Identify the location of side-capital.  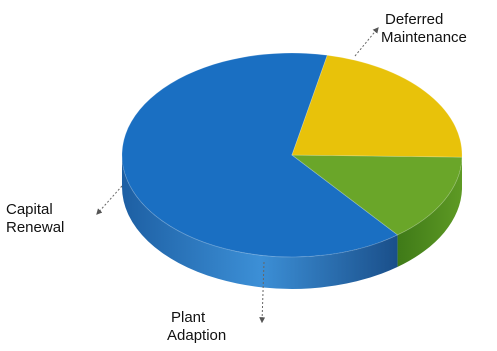
(429, 212).